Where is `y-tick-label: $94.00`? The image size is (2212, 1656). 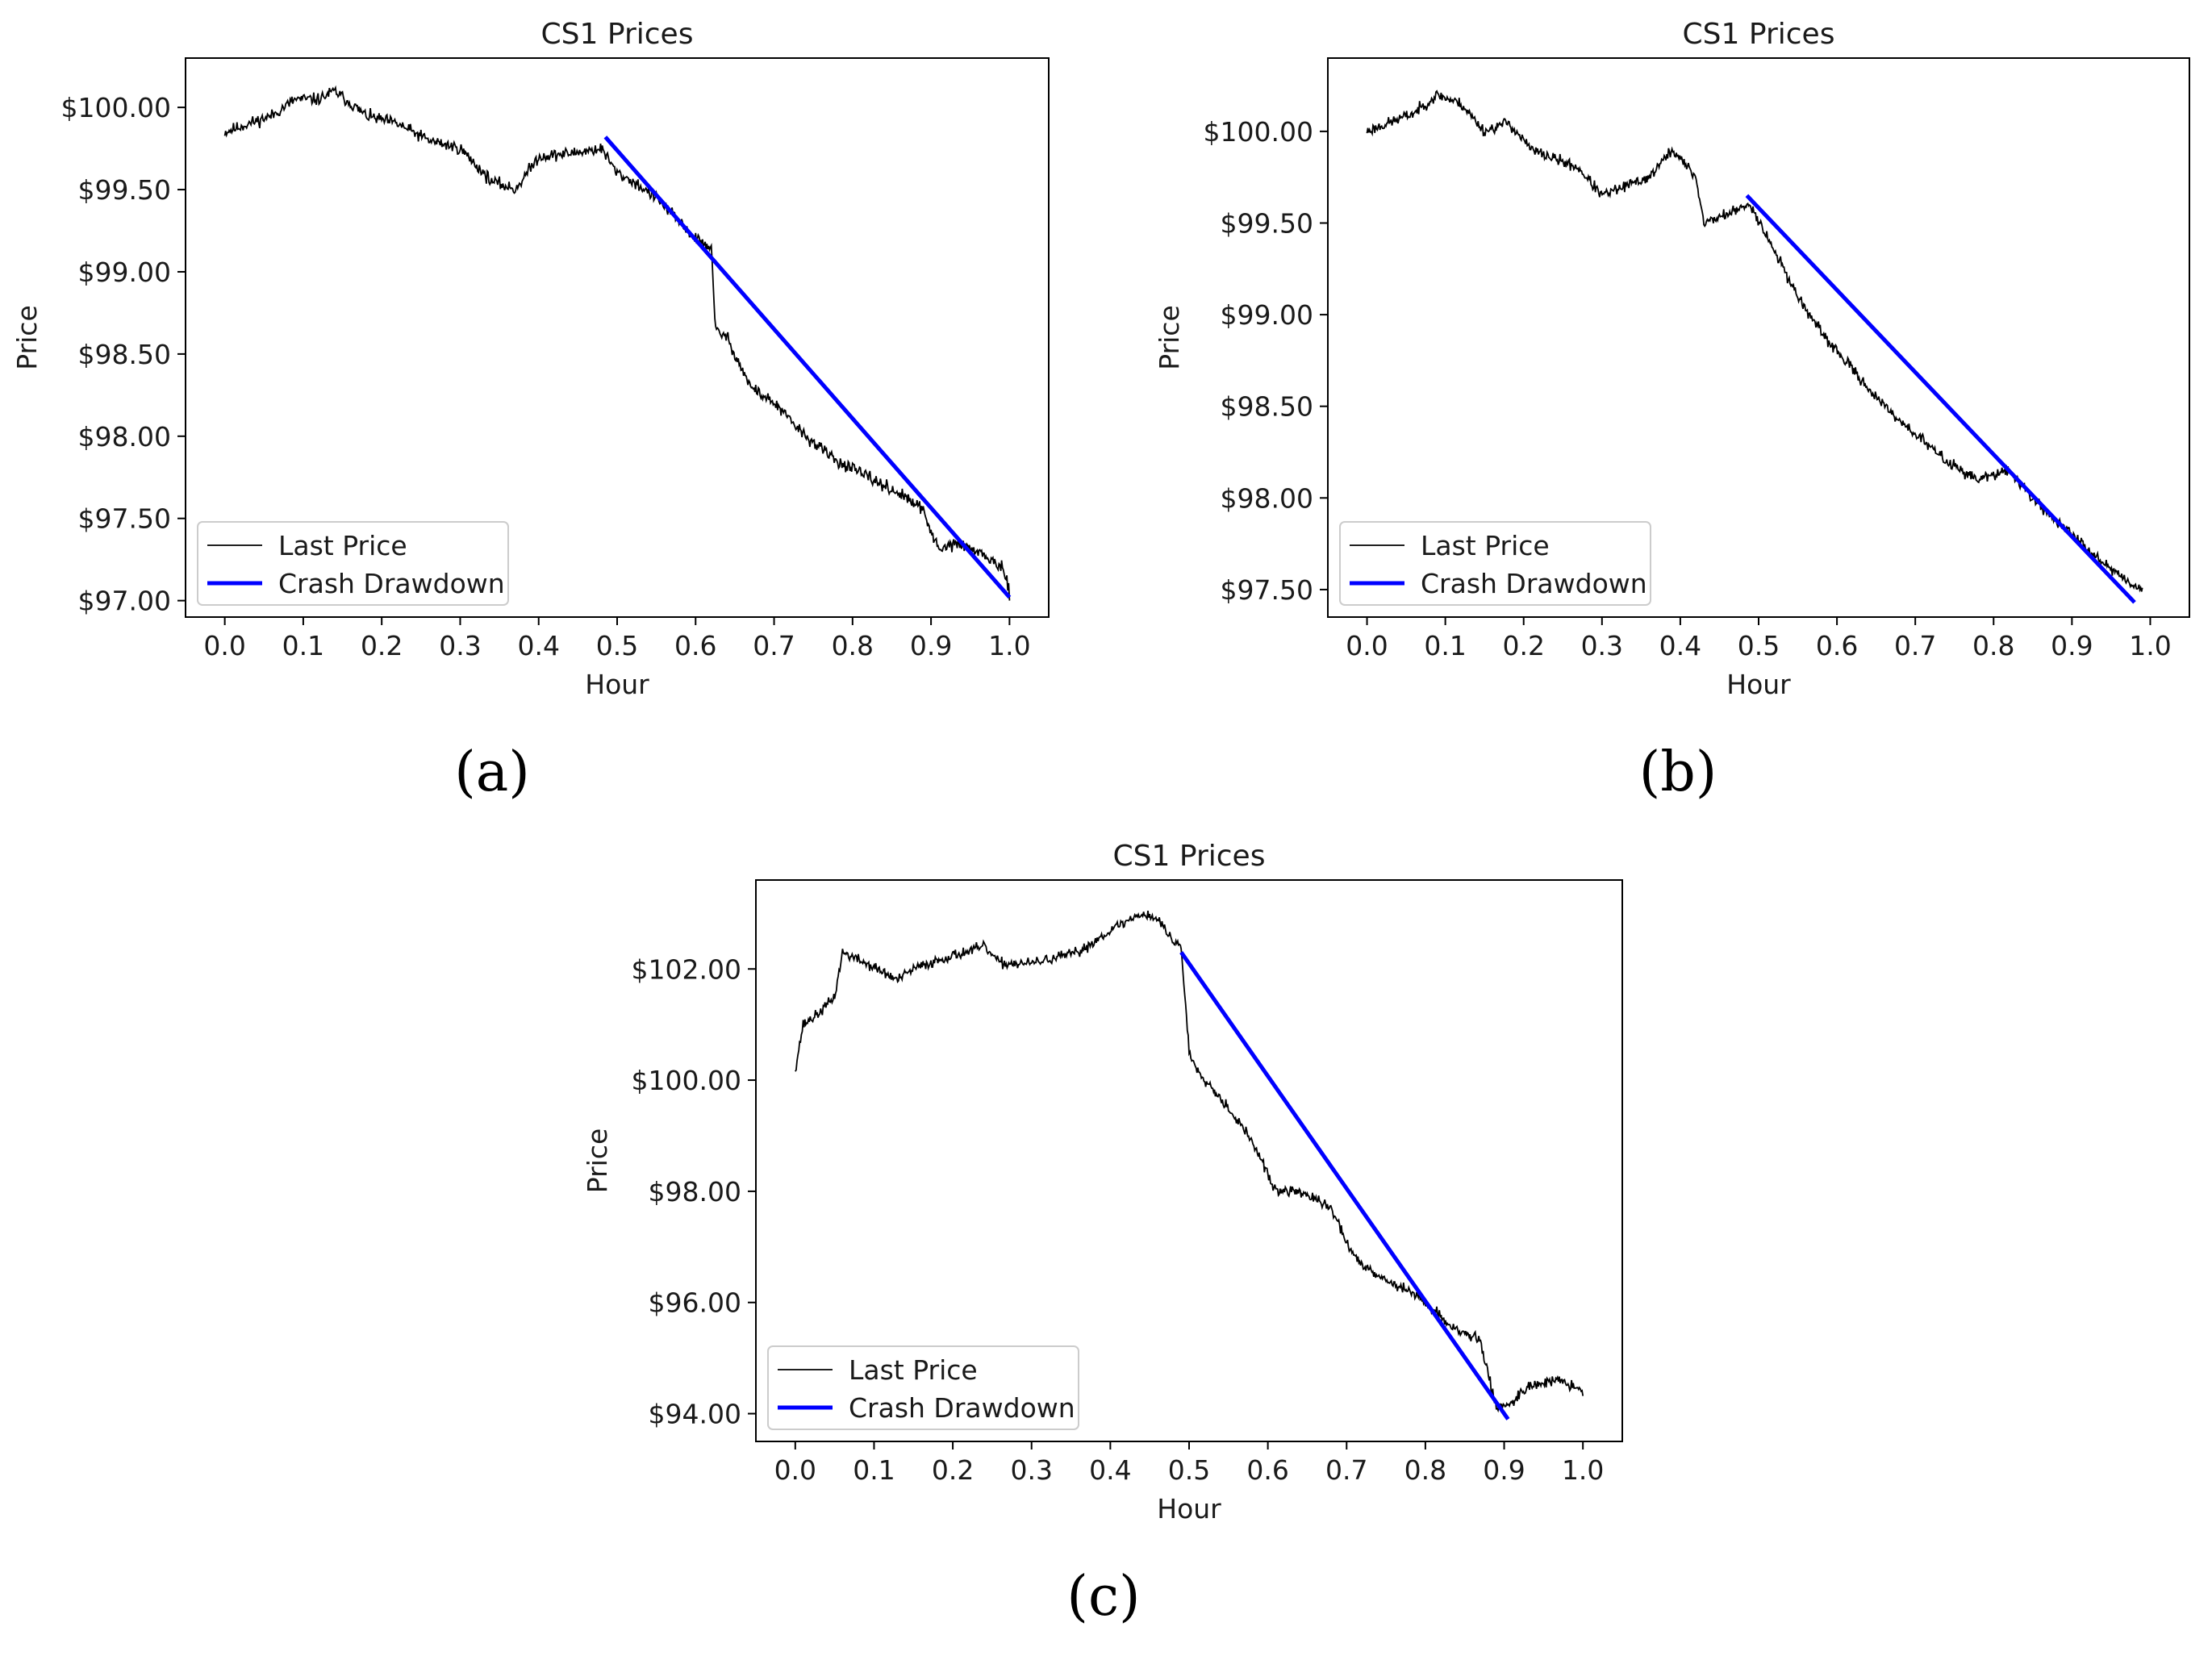 y-tick-label: $94.00 is located at coordinates (695, 1414).